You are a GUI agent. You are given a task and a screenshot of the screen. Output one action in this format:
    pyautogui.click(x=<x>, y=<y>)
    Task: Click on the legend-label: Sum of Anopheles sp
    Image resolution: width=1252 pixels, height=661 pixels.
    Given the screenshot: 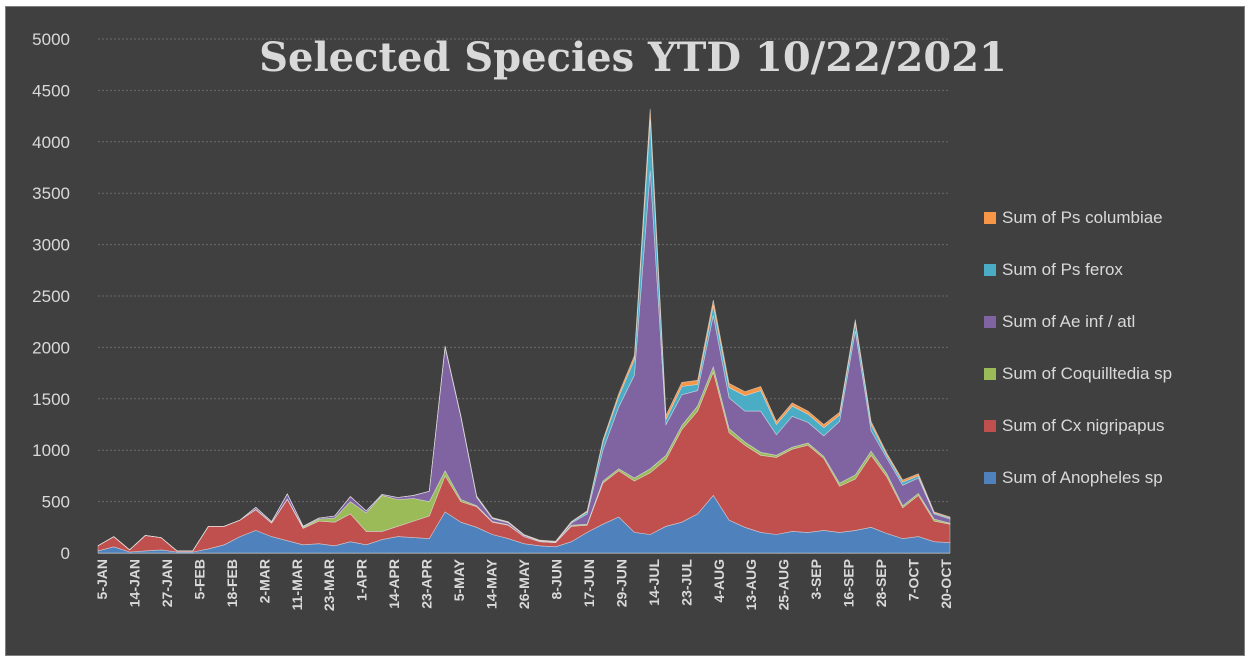 What is the action you would take?
    pyautogui.click(x=1082, y=477)
    